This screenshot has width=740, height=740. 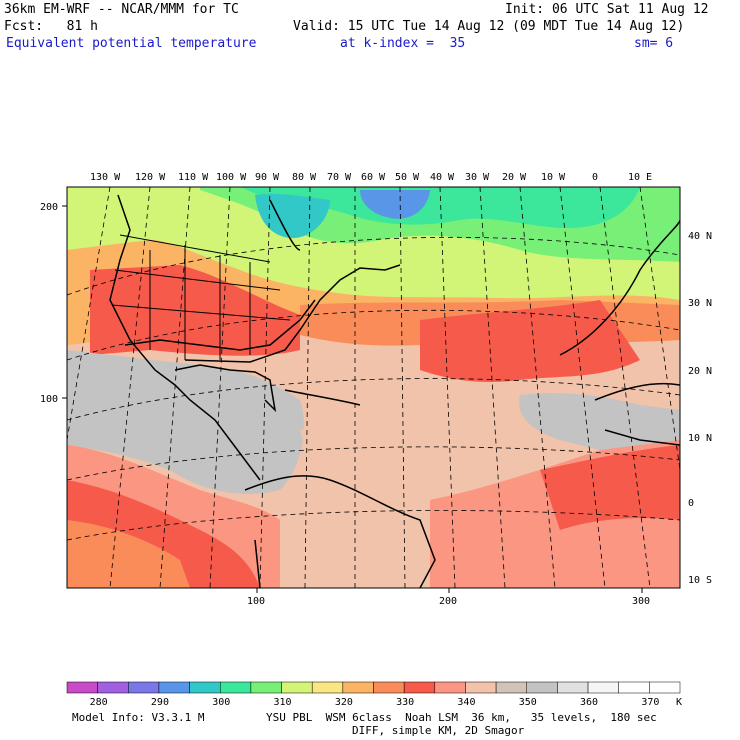 I want to click on level-info: at k-index = 35, so click(x=403, y=43).